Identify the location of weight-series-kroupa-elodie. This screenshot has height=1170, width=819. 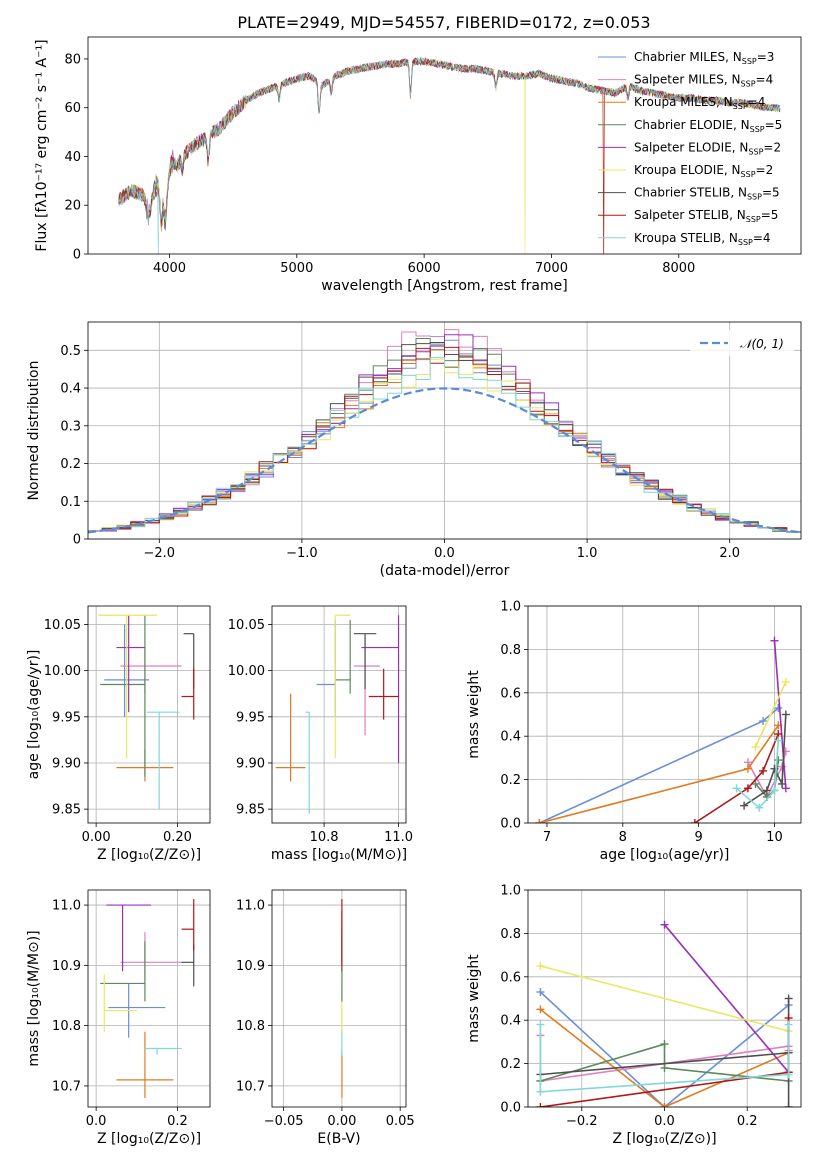
(770, 714).